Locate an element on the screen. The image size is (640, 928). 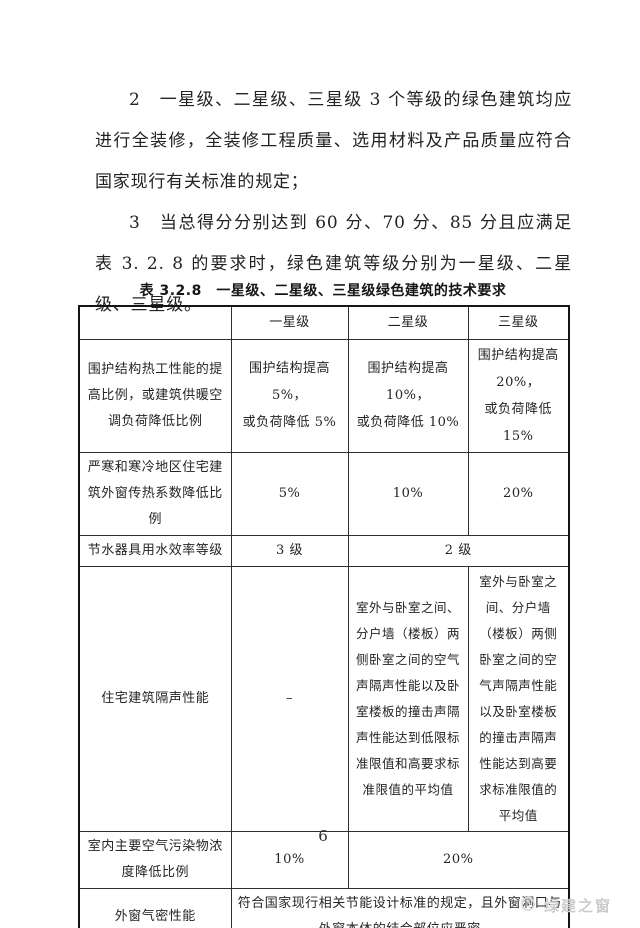
cell-cold-one-star: 5% is located at coordinates (289, 493).